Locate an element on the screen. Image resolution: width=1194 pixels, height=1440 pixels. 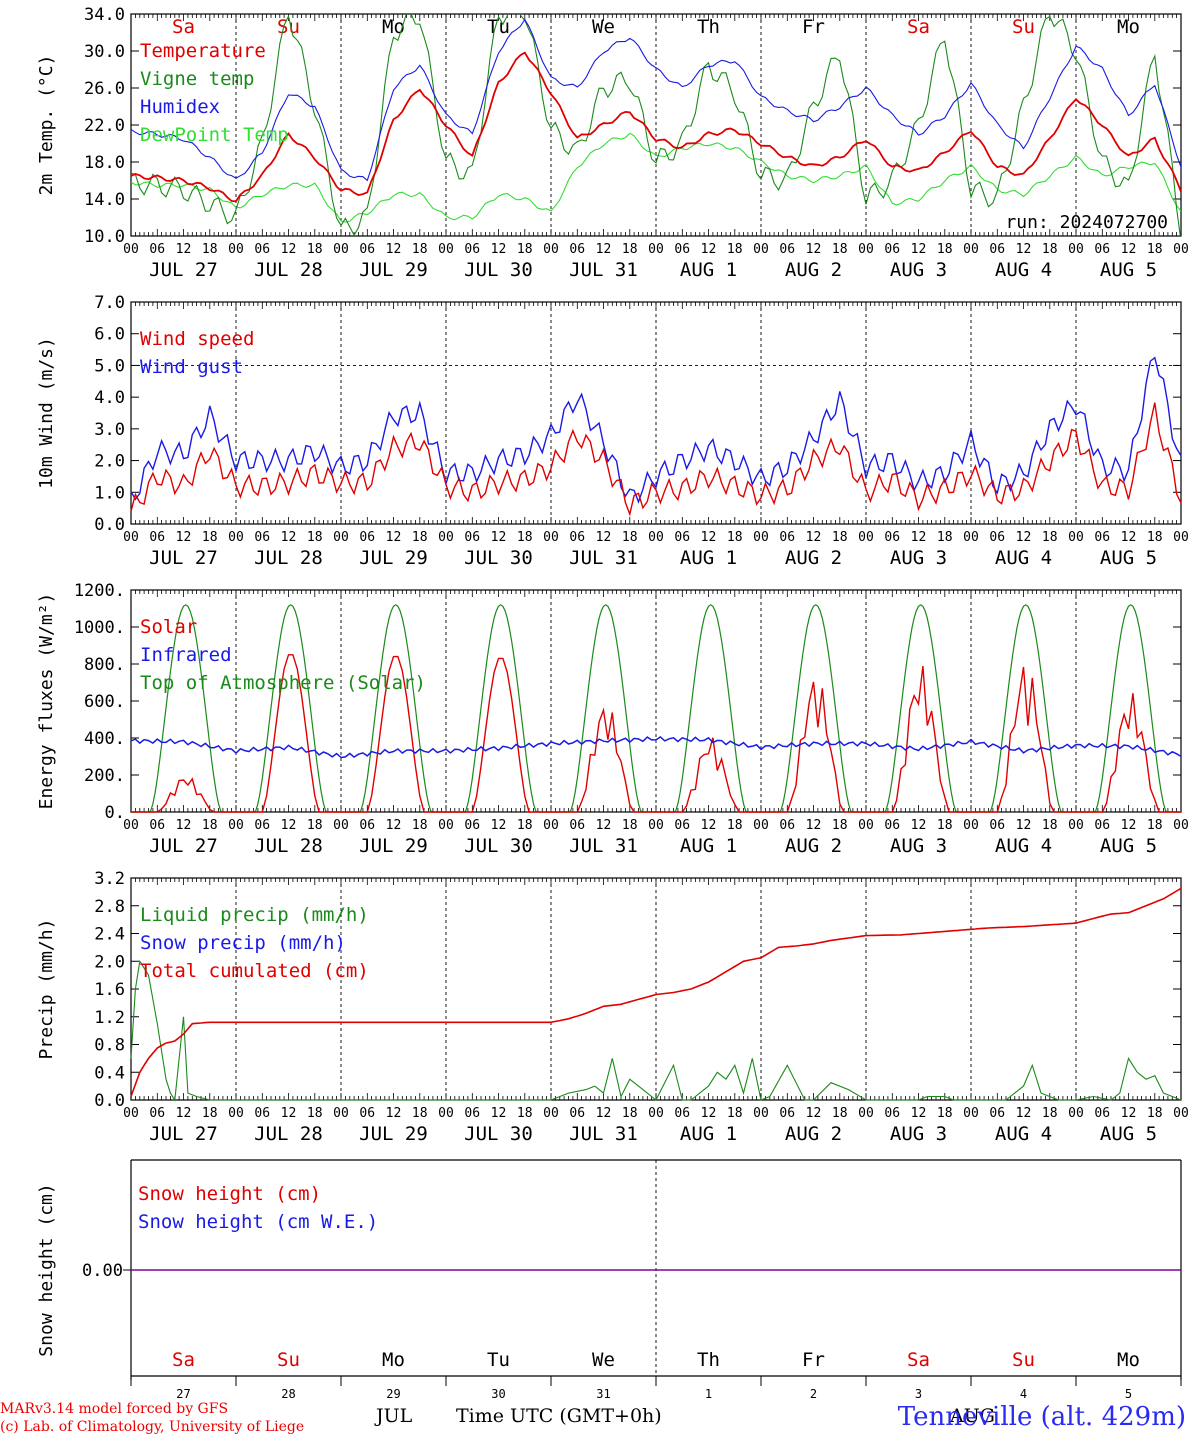
legend-windspeed: Wind speed is located at coordinates (197, 339).